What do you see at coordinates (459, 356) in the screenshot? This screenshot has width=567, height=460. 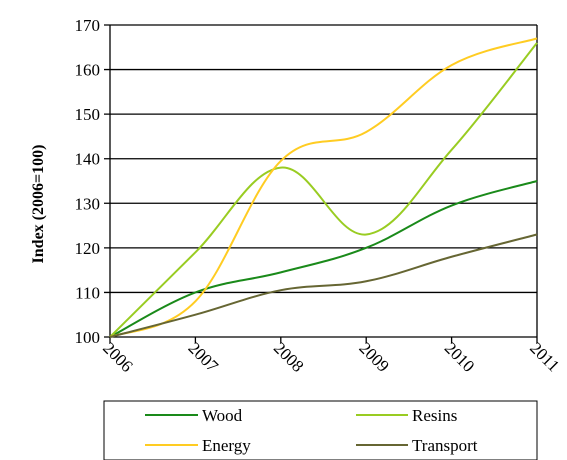 I see `x-tick-label: 2010` at bounding box center [459, 356].